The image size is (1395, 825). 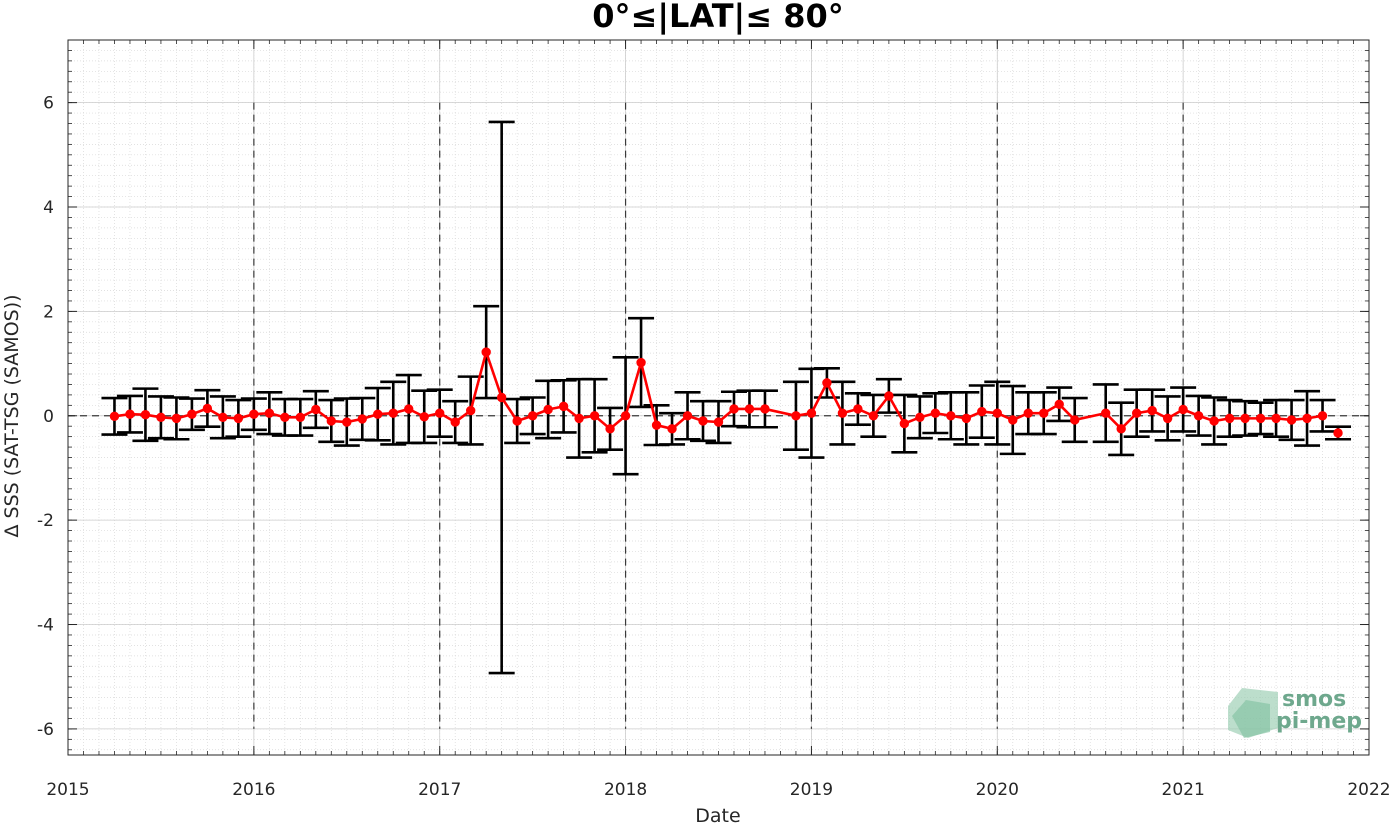 What do you see at coordinates (1251, 719) in the screenshot?
I see `logo-wave-icon` at bounding box center [1251, 719].